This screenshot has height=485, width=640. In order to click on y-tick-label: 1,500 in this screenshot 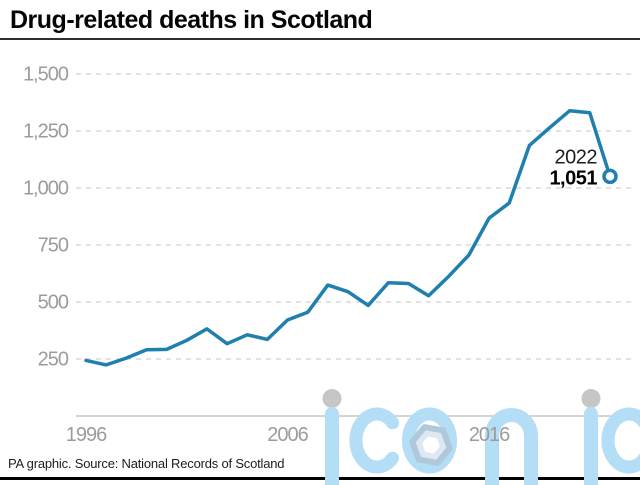, I will do `click(46, 75)`.